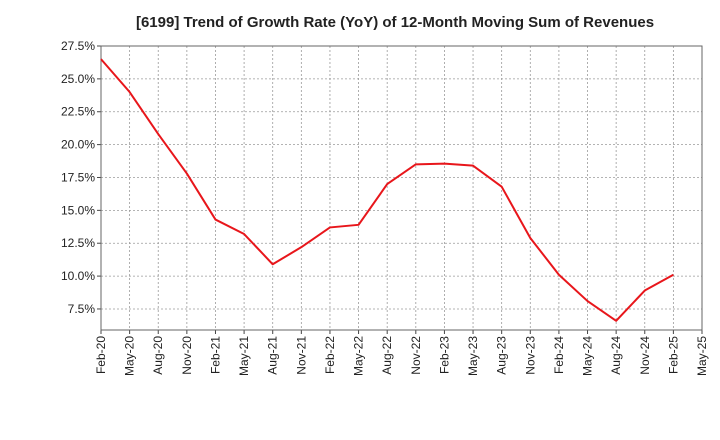 This screenshot has width=720, height=440. I want to click on x-tick-label: Aug-22, so click(387, 355).